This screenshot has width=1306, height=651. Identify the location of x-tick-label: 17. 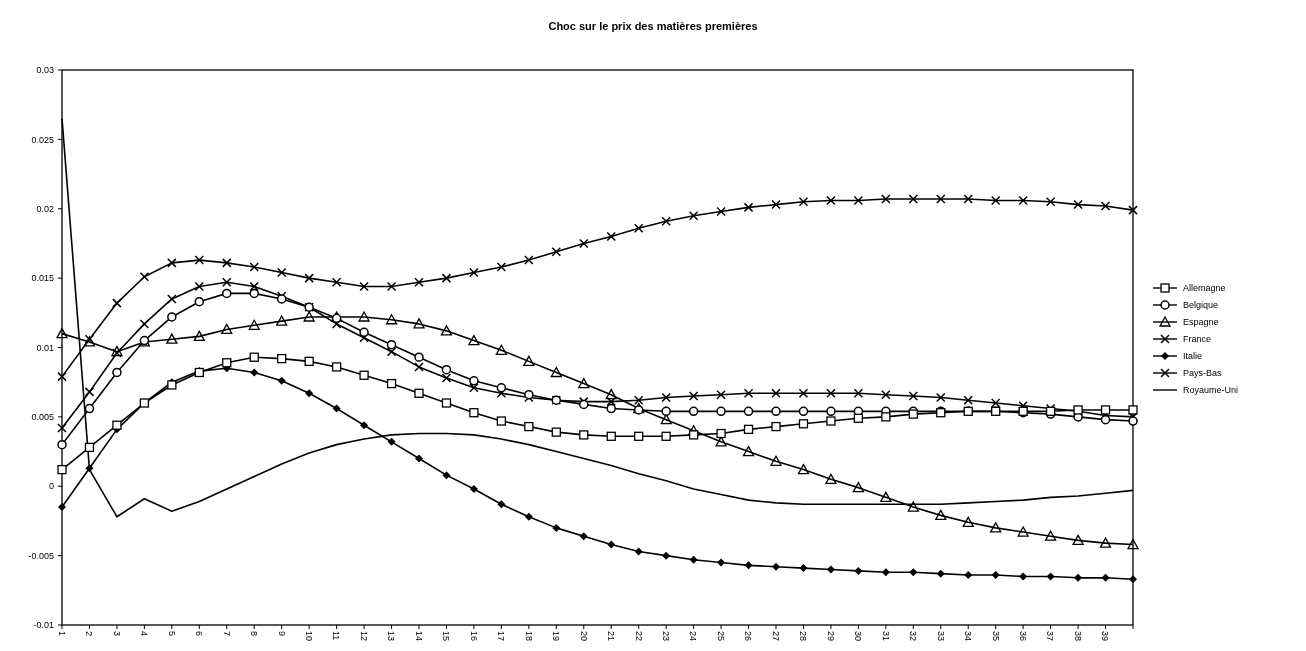
(501, 636).